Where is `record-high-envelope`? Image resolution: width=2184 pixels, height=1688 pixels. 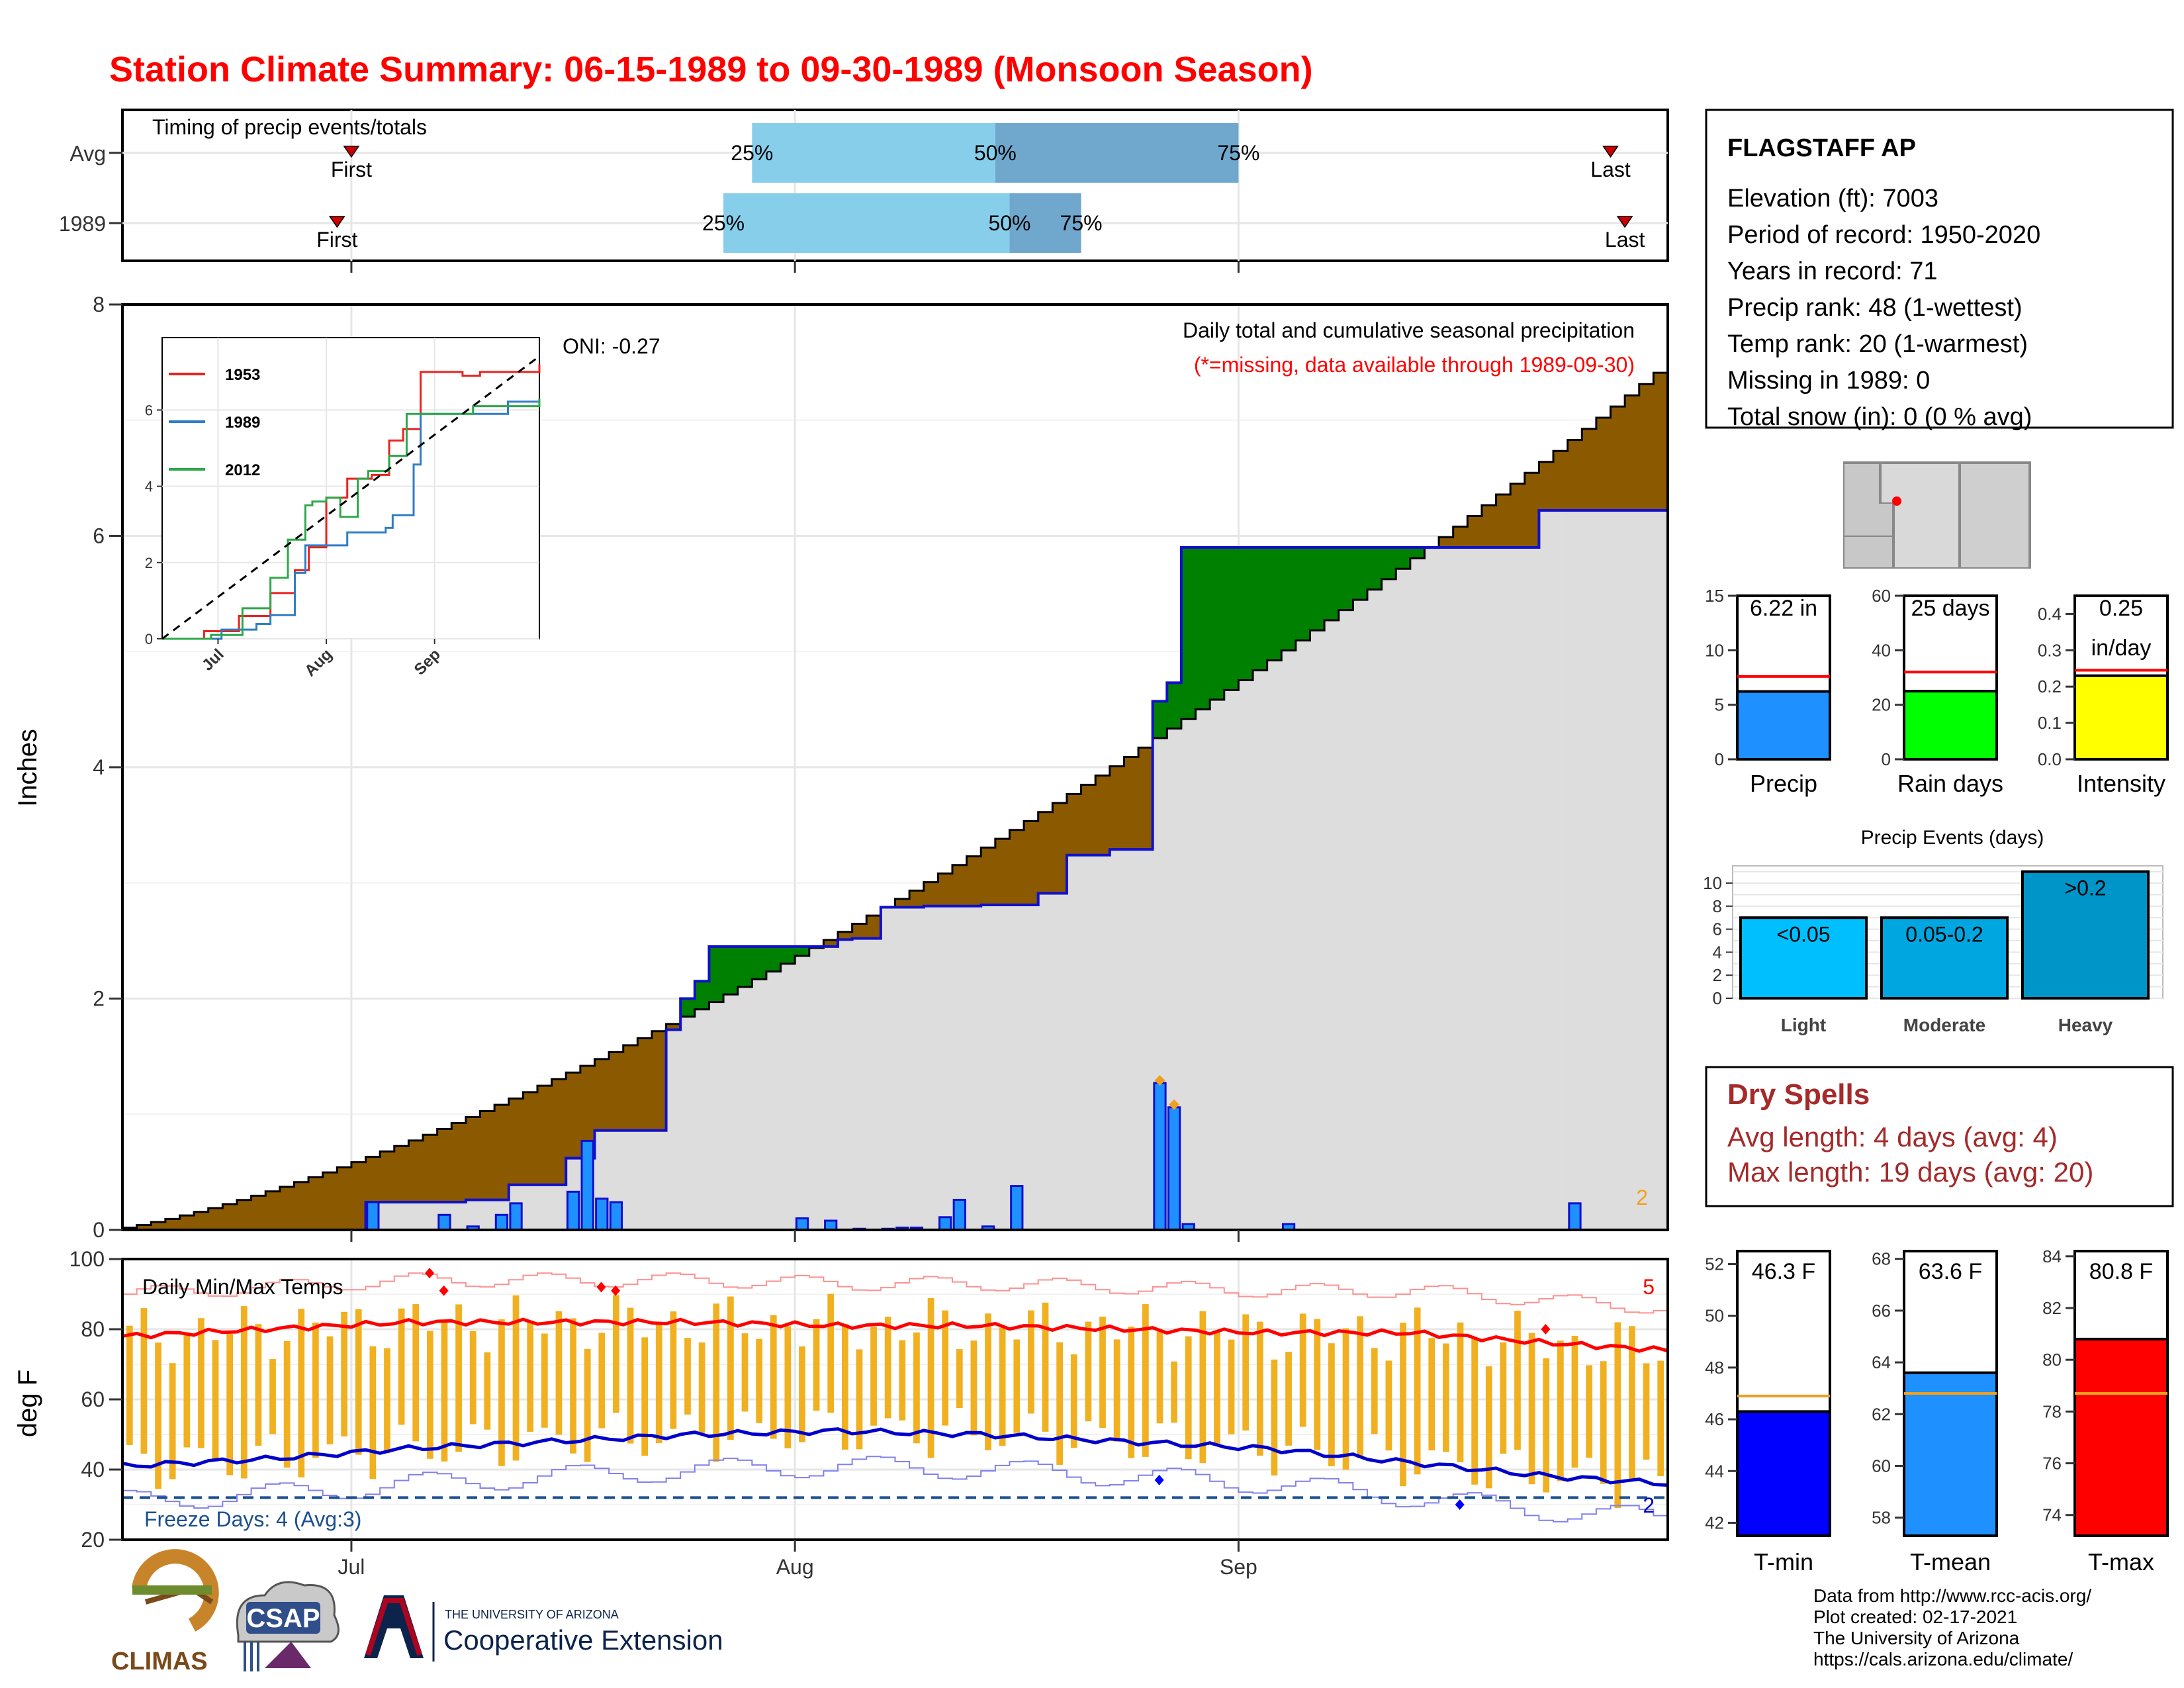
record-high-envelope is located at coordinates (895, 1293).